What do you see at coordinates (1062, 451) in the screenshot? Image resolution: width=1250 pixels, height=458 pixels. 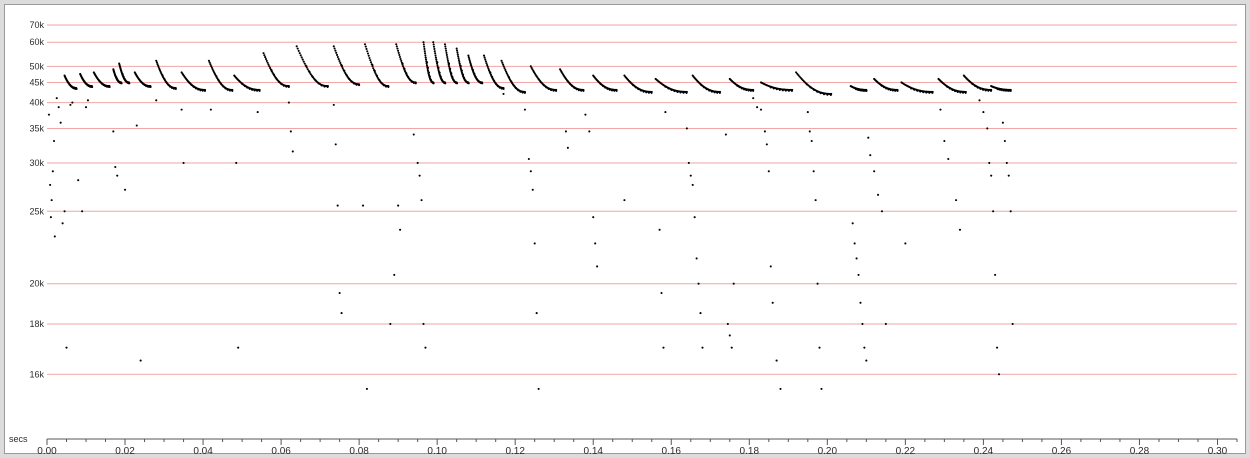 I see `x-tick-label: 0.26` at bounding box center [1062, 451].